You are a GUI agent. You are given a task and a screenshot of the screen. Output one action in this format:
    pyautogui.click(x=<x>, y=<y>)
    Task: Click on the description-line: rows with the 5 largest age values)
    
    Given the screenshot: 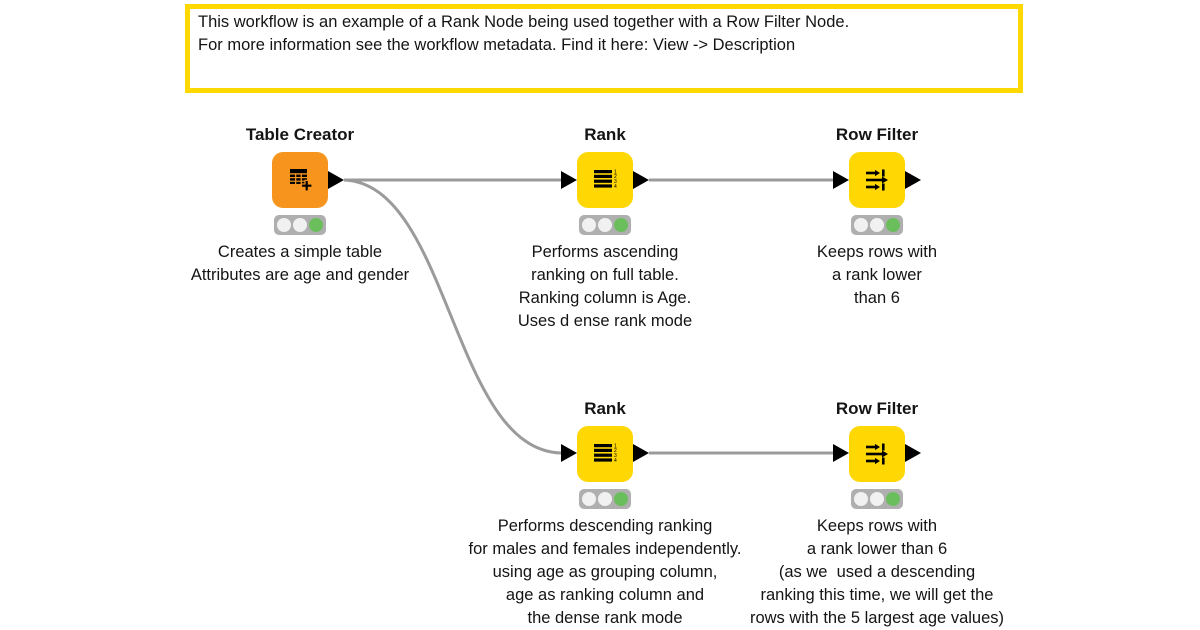 What is the action you would take?
    pyautogui.click(x=877, y=618)
    